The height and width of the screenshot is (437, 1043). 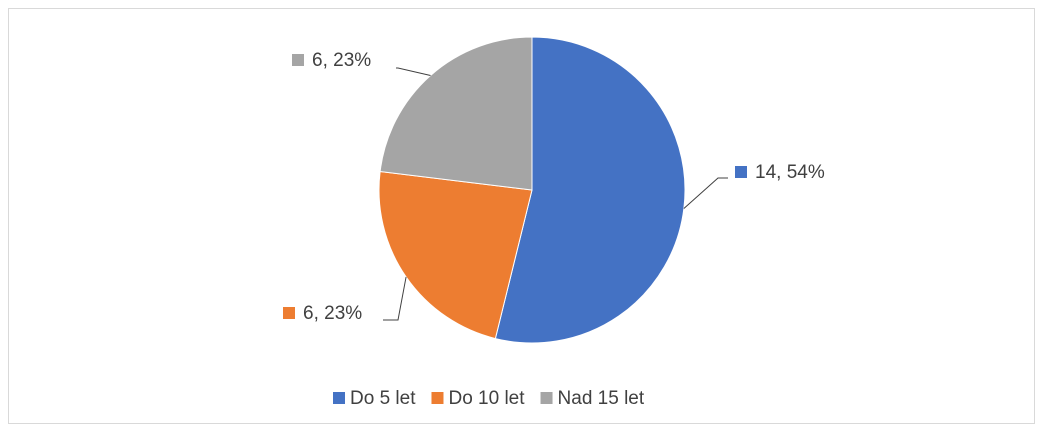 What do you see at coordinates (790, 172) in the screenshot?
I see `data-label: 14, 54%` at bounding box center [790, 172].